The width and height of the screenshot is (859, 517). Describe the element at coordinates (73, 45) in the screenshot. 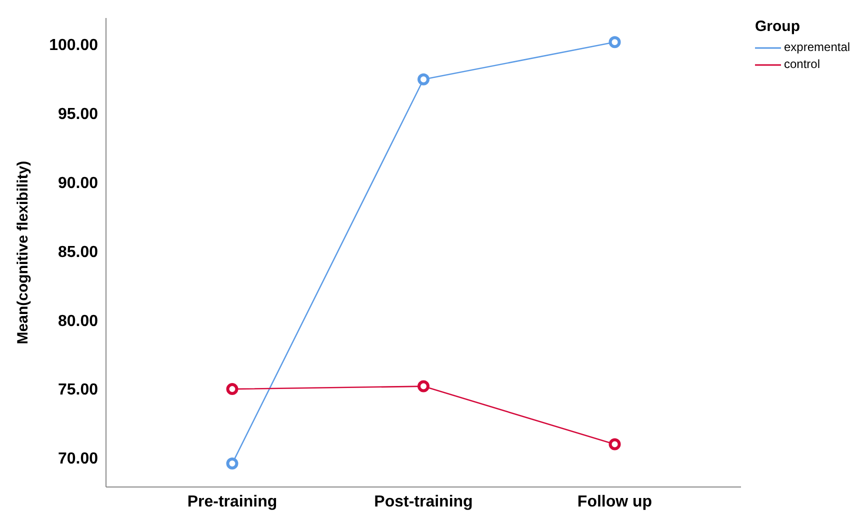

I see `y-tick-label: 100.00` at that location.